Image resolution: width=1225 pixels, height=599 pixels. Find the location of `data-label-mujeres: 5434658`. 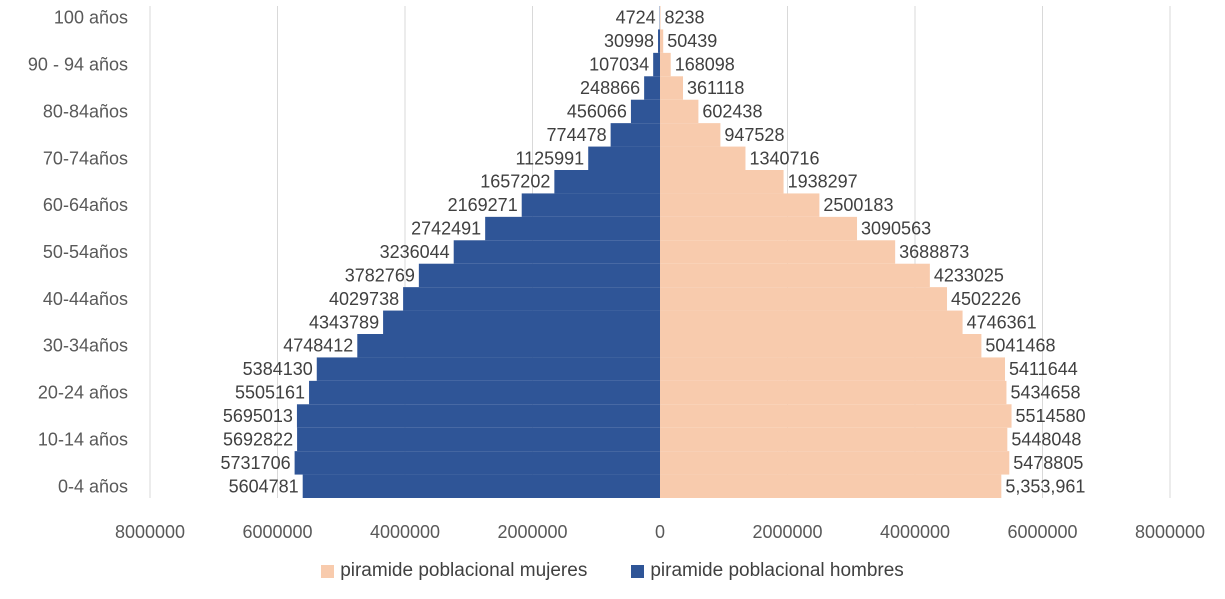

data-label-mujeres: 5434658 is located at coordinates (1045, 393).